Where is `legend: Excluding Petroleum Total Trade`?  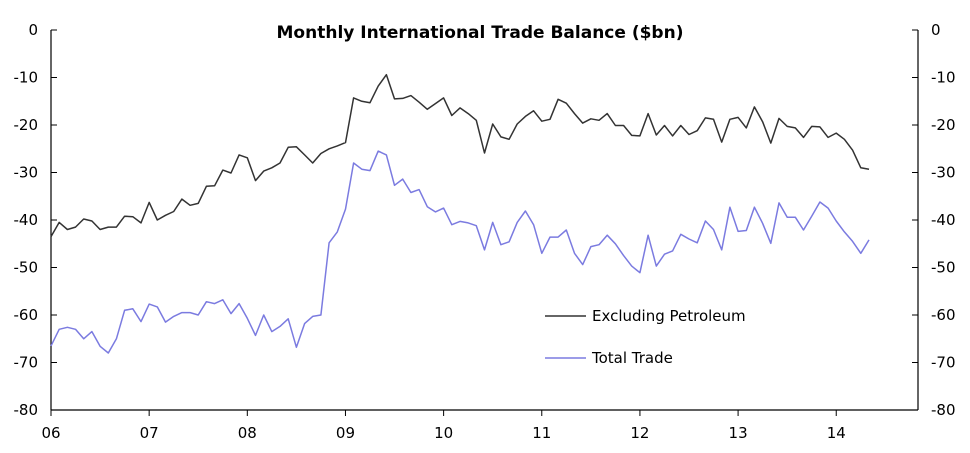
legend: Excluding Petroleum Total Trade is located at coordinates (645, 337).